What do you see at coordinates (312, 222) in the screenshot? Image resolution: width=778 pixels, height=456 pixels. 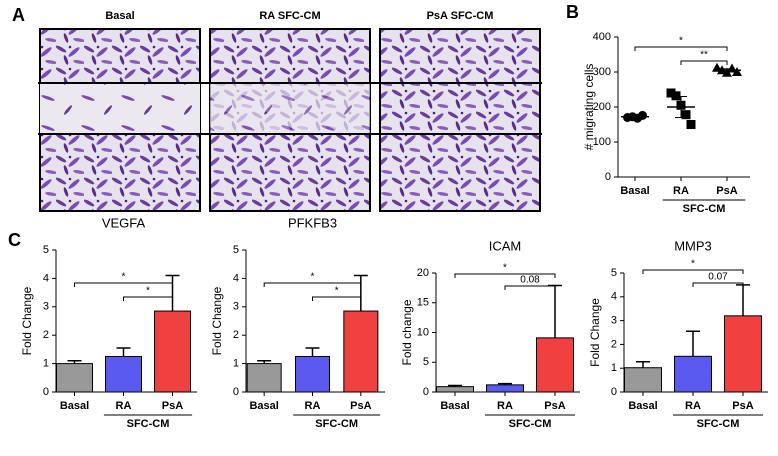 I see `chart-title: PFKFB3` at bounding box center [312, 222].